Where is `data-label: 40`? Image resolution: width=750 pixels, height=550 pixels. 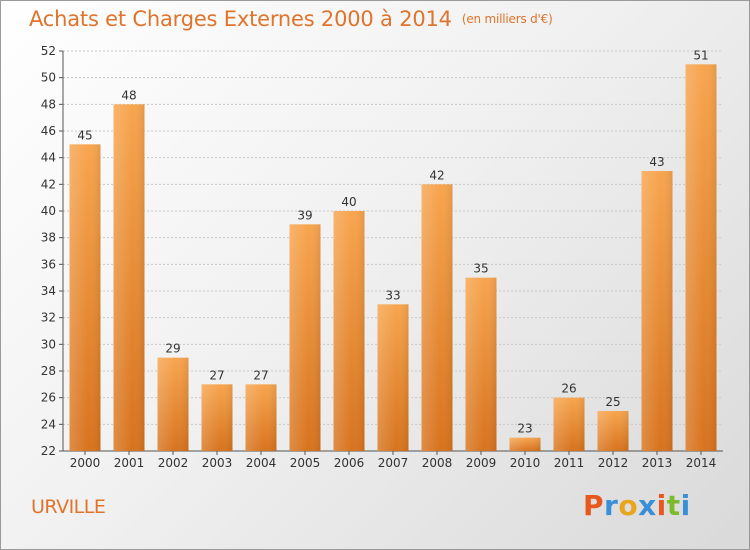
data-label: 40 is located at coordinates (348, 202).